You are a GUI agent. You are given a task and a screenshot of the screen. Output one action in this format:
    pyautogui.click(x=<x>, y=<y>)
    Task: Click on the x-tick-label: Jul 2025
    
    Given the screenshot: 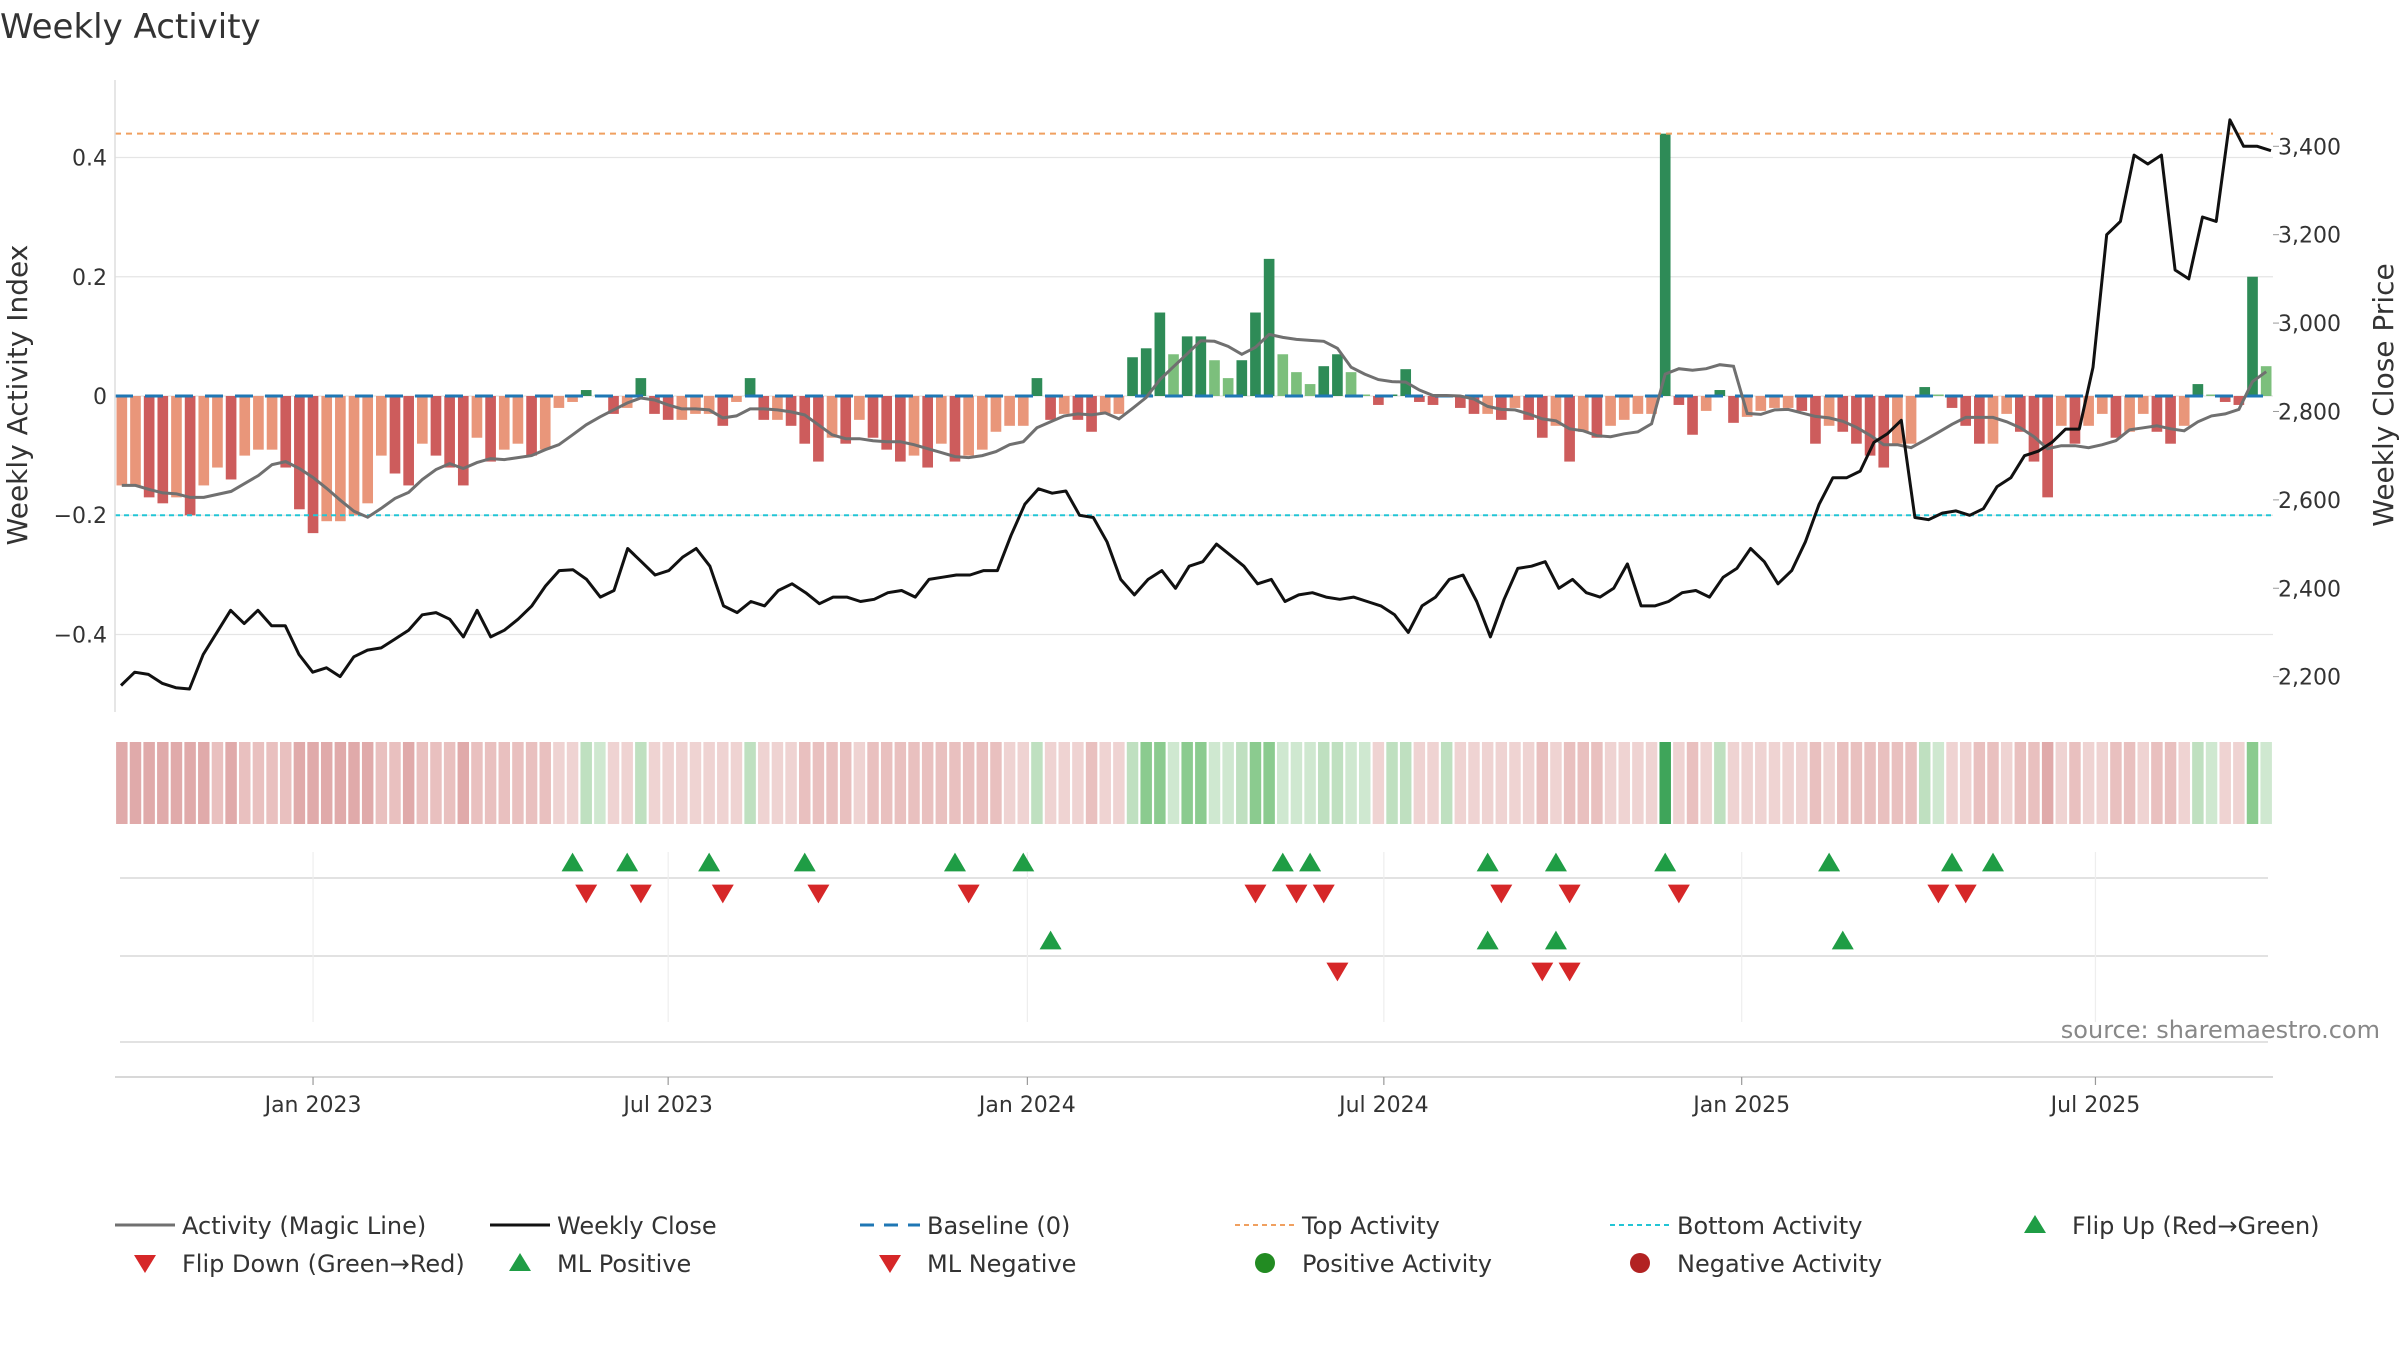 What is the action you would take?
    pyautogui.click(x=2095, y=1105)
    